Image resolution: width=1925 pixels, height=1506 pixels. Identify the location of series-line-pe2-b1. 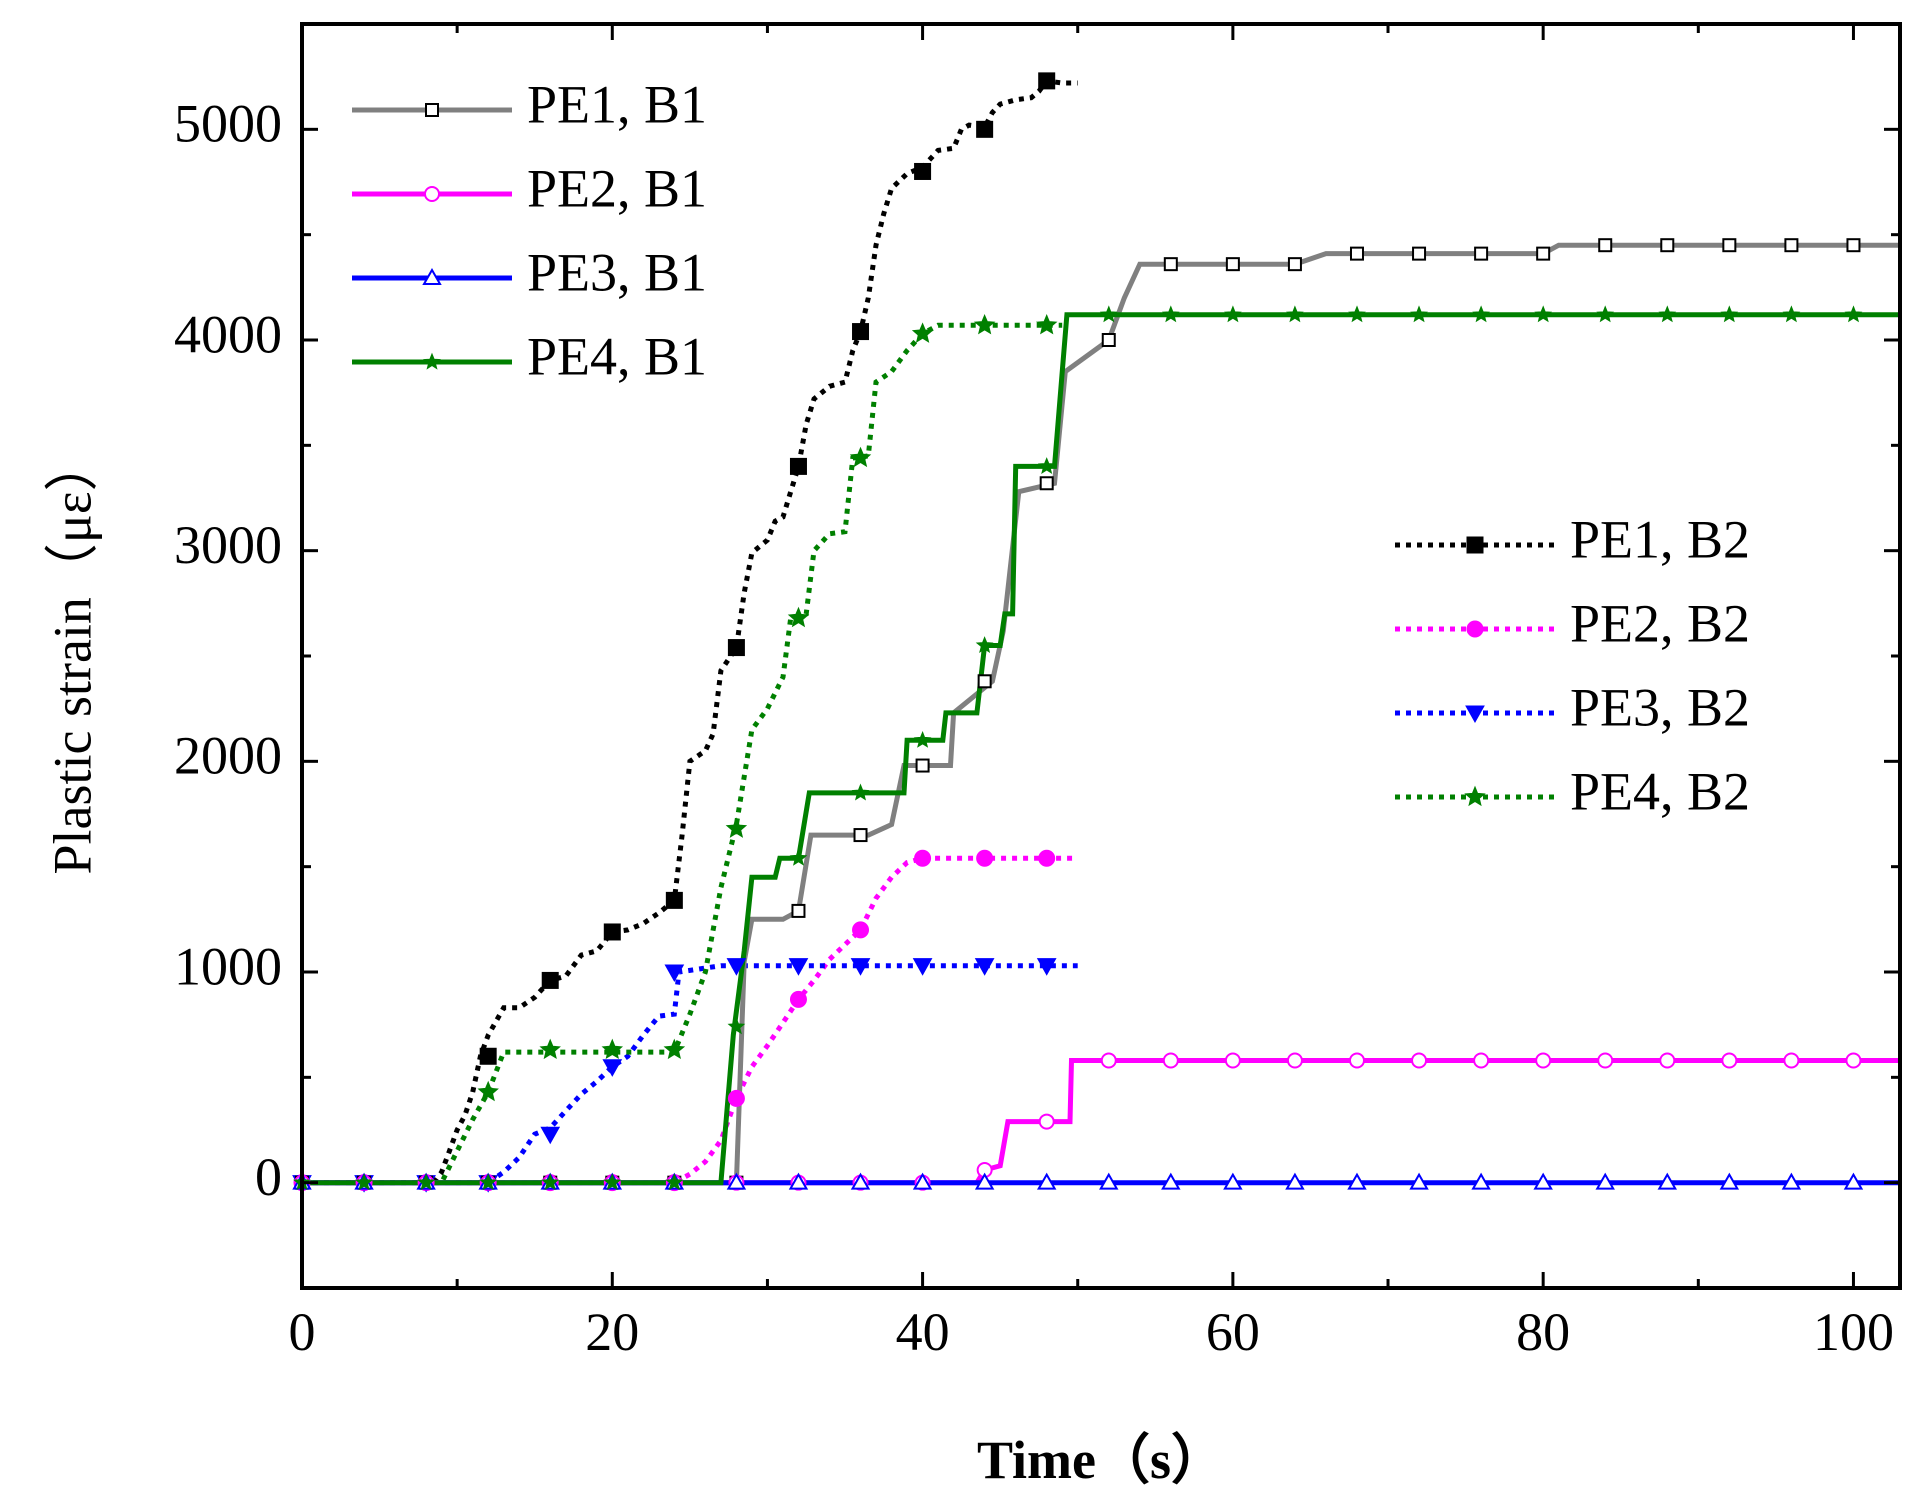
(1101, 1122).